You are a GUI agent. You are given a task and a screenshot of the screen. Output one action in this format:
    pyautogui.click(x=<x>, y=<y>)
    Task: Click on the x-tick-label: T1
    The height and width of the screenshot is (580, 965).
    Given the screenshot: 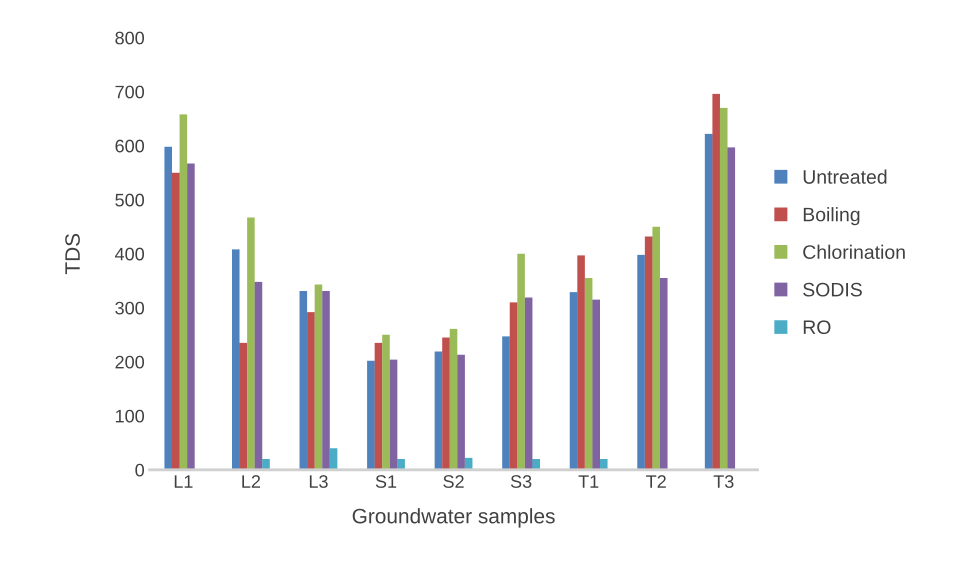 What is the action you would take?
    pyautogui.click(x=588, y=481)
    